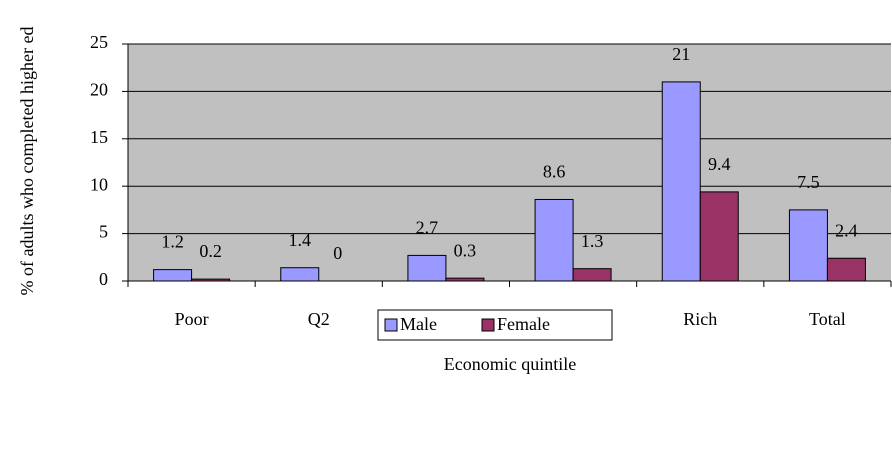  Describe the element at coordinates (719, 164) in the screenshot. I see `data-label: 9.4` at that location.